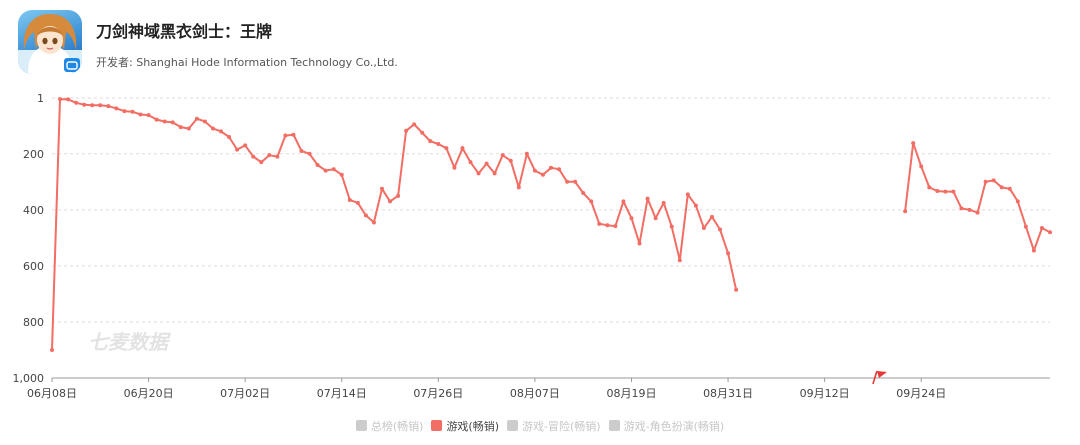 The image size is (1080, 445). Describe the element at coordinates (879, 377) in the screenshot. I see `flag-marker-icon` at that location.